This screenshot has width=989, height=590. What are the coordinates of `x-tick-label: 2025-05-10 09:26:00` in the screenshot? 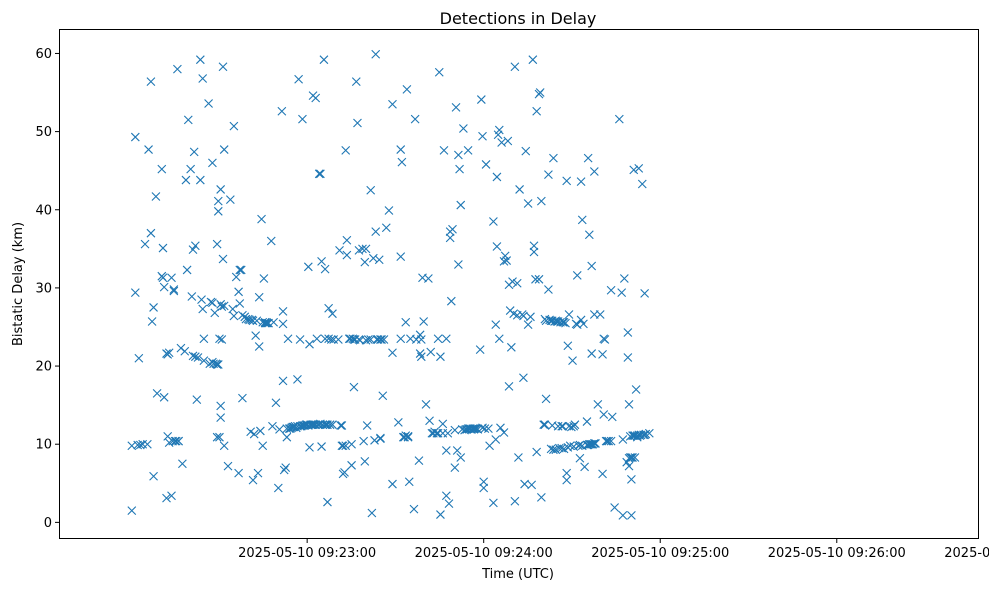 It's located at (837, 553).